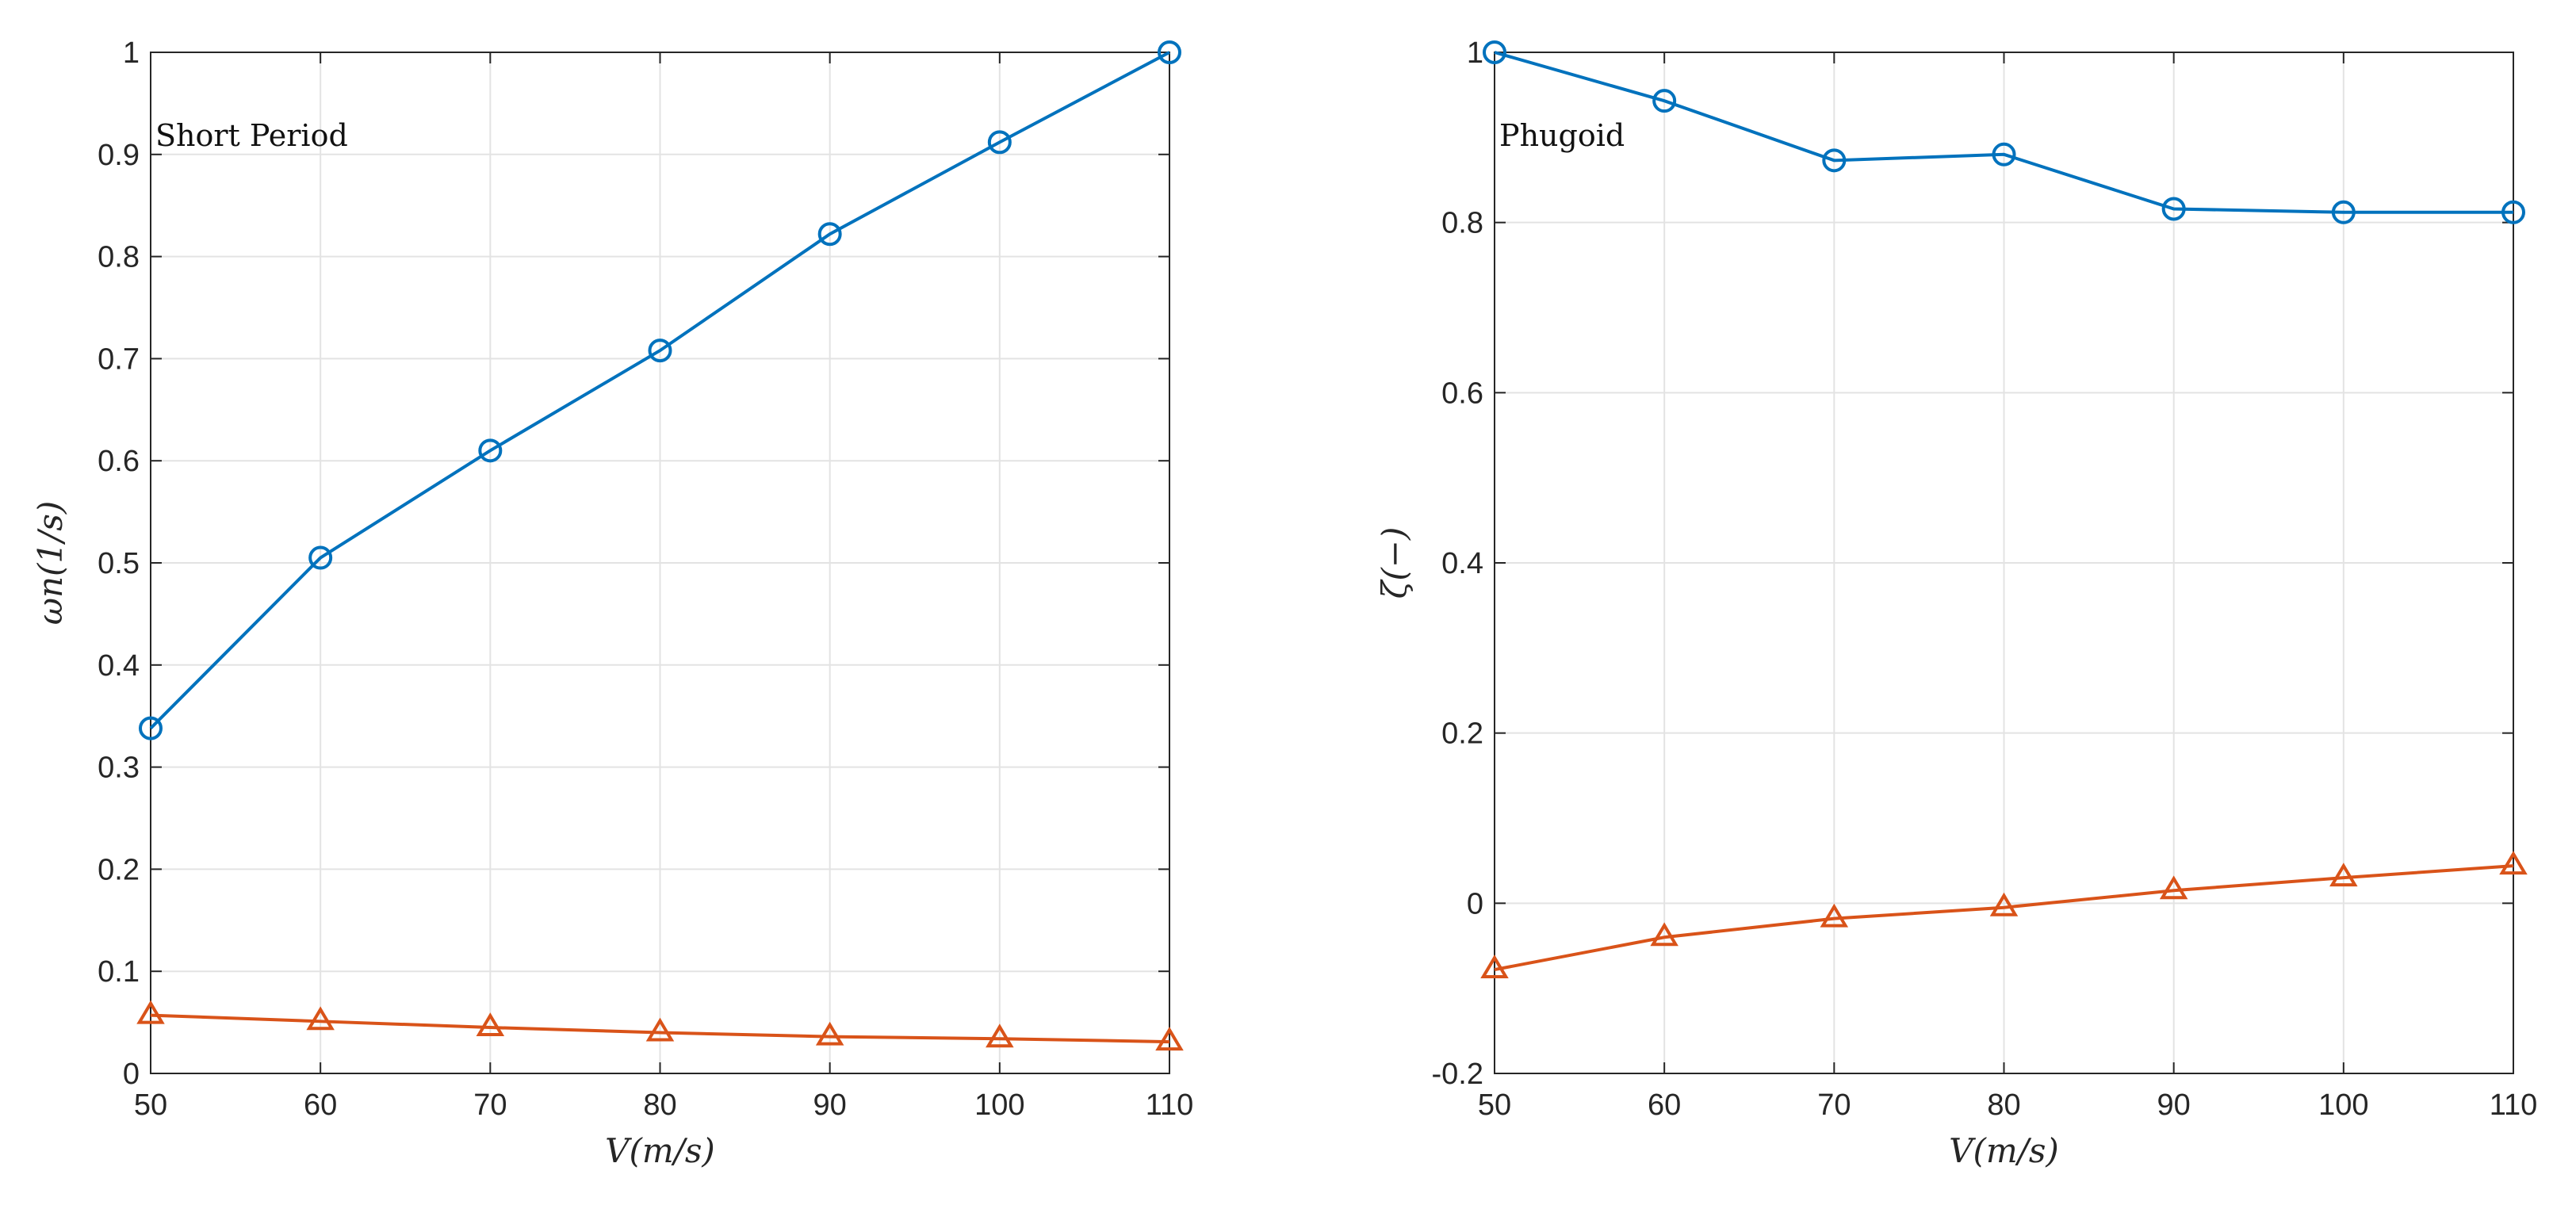 The height and width of the screenshot is (1209, 2576). Describe the element at coordinates (119, 869) in the screenshot. I see `short-period-y-tick-label: 0.2` at that location.